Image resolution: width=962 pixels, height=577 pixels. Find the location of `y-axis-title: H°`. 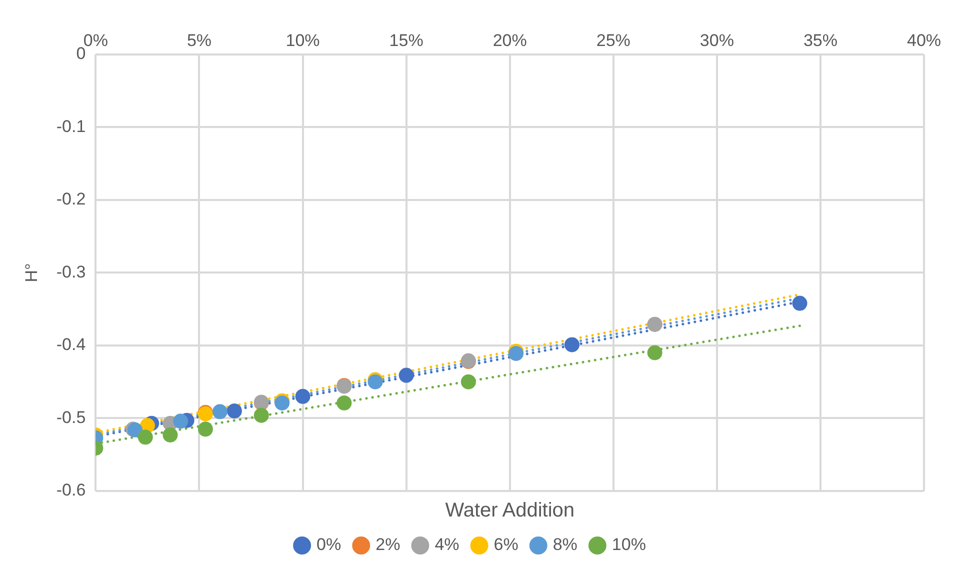

y-axis-title: H° is located at coordinates (31, 272).